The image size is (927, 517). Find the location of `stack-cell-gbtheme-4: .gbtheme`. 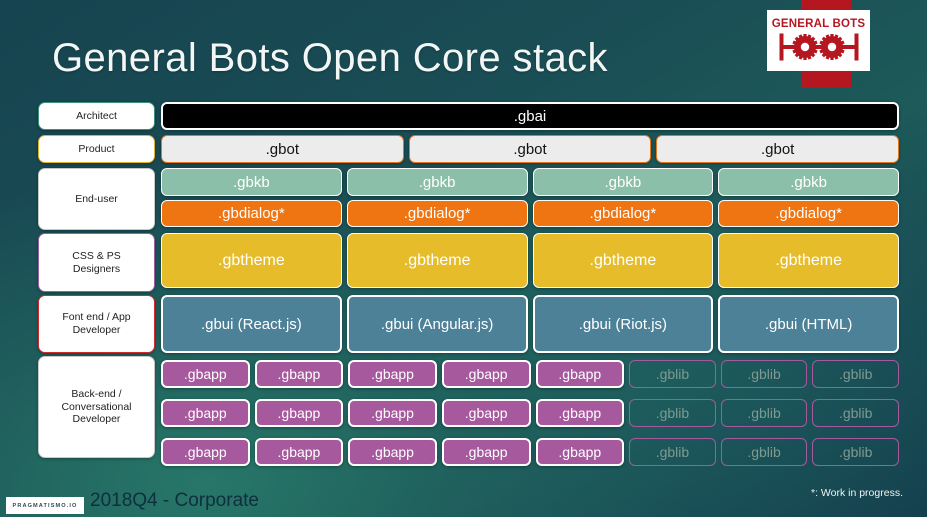

stack-cell-gbtheme-4: .gbtheme is located at coordinates (808, 260).